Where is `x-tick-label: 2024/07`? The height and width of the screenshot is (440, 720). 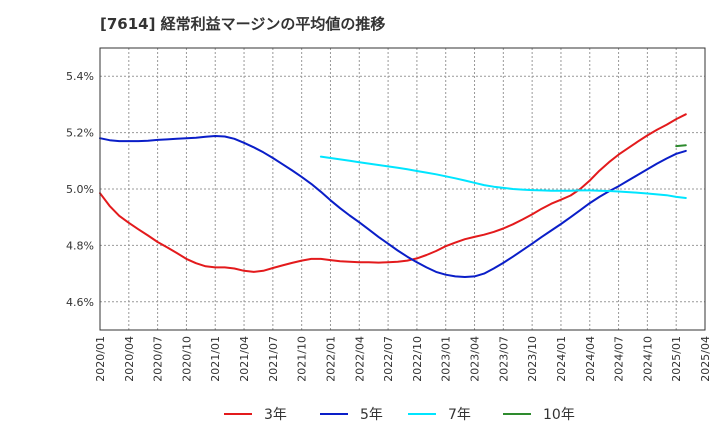 x-tick-label: 2024/07 is located at coordinates (619, 359).